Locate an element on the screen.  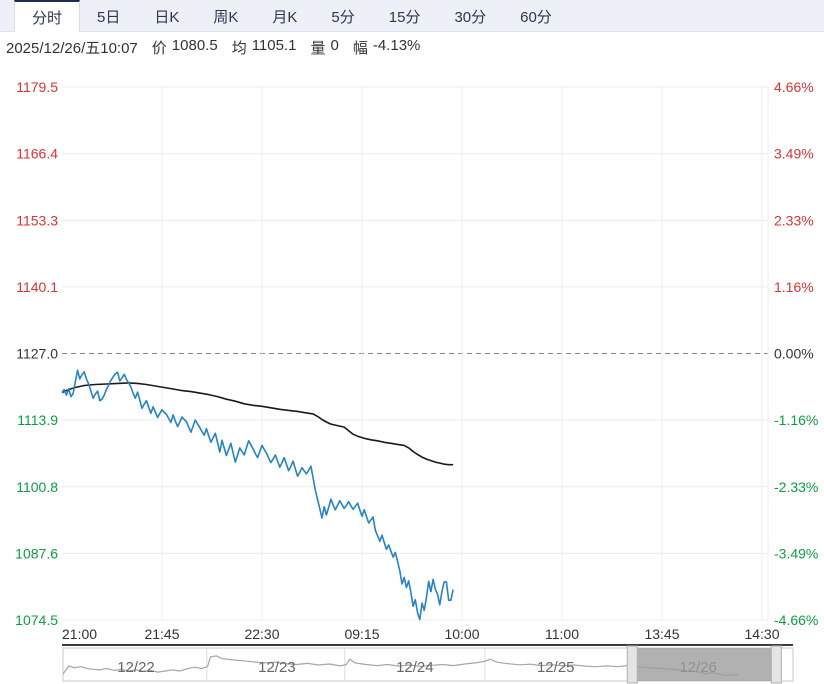
info-change-label: 幅 is located at coordinates (360, 48).